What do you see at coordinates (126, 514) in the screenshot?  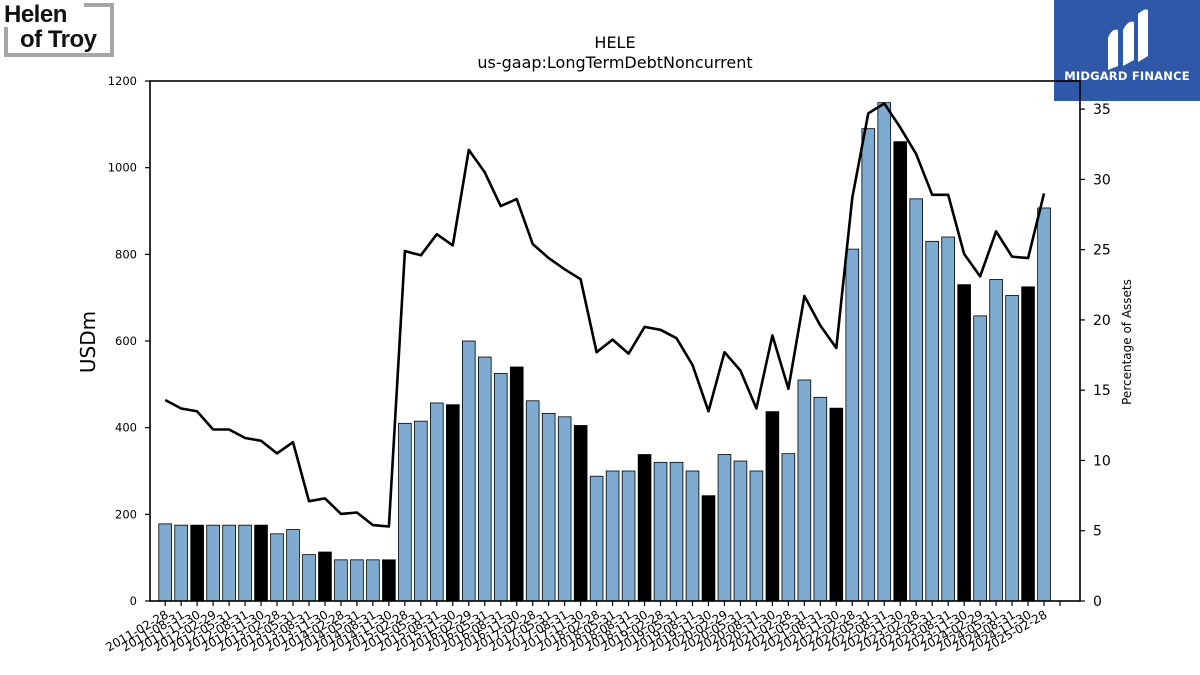 I see `y-tick-label: 200` at bounding box center [126, 514].